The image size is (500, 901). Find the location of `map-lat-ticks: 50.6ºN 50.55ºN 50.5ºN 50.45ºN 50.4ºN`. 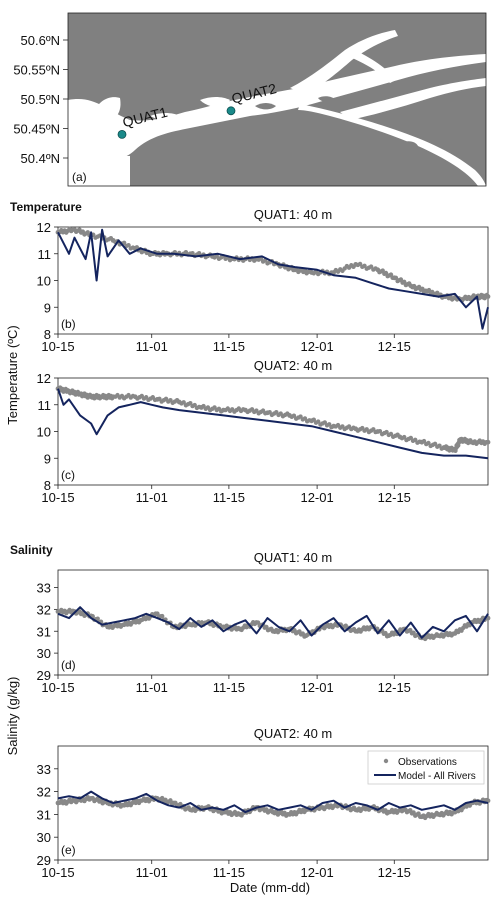

map-lat-ticks: 50.6ºN 50.55ºN 50.5ºN 50.45ºN 50.4ºN is located at coordinates (40, 99).